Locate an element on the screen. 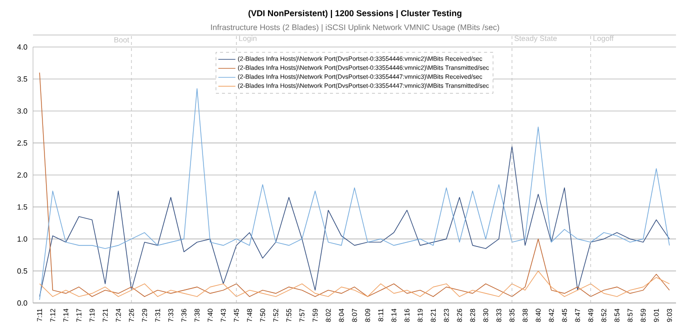 This screenshot has height=336, width=690. line-series is located at coordinates (354, 283).